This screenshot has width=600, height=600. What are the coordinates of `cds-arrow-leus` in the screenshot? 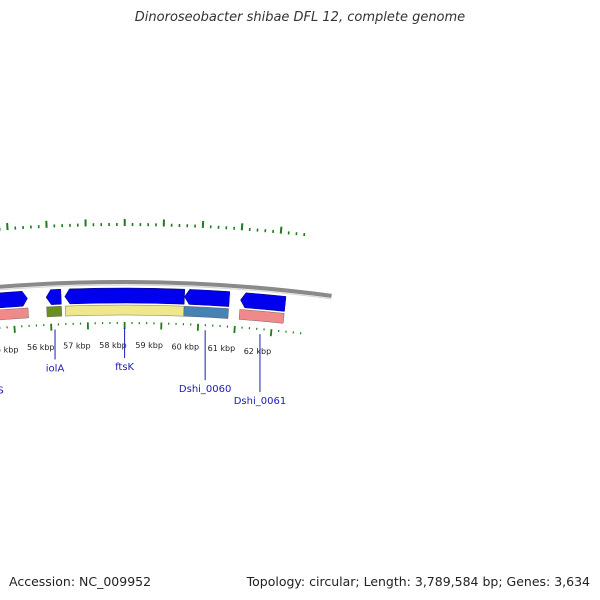 It's located at (14, 299).